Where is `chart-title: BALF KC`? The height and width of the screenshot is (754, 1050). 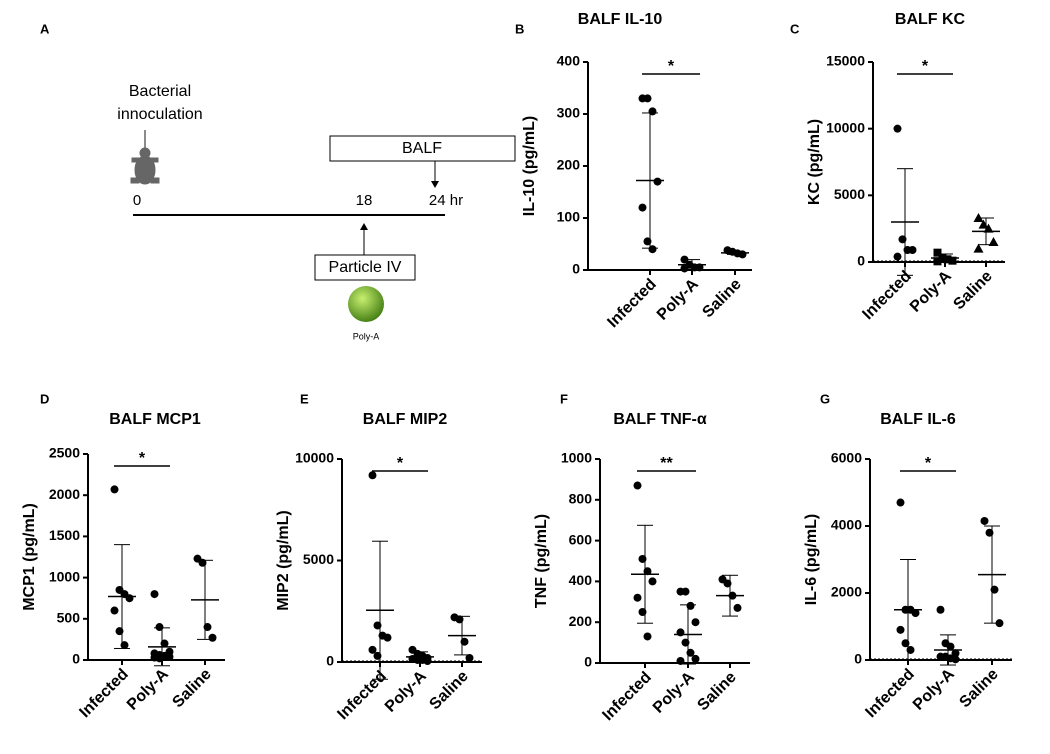 chart-title: BALF KC is located at coordinates (930, 19).